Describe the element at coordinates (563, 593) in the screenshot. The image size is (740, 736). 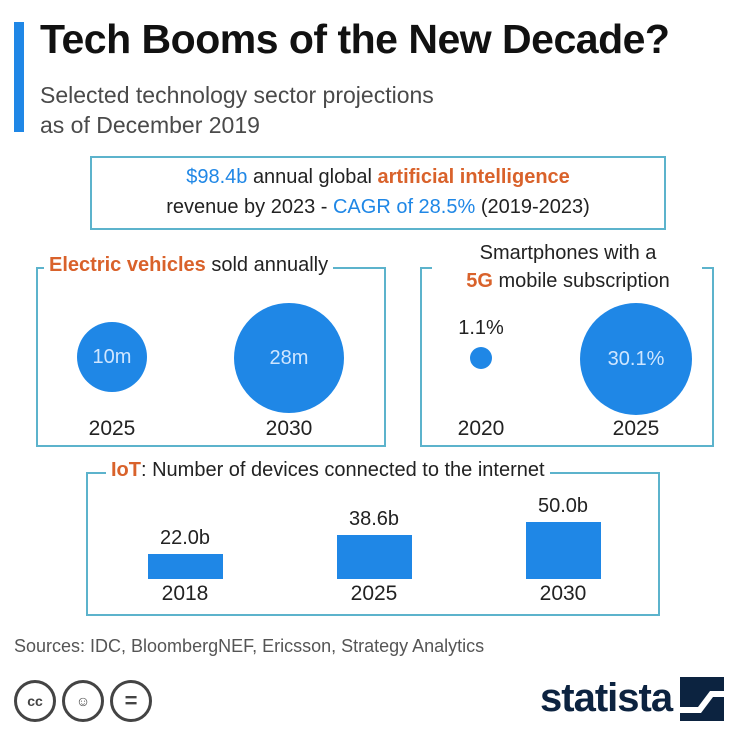
I see `iot-year-2030: 2030` at that location.